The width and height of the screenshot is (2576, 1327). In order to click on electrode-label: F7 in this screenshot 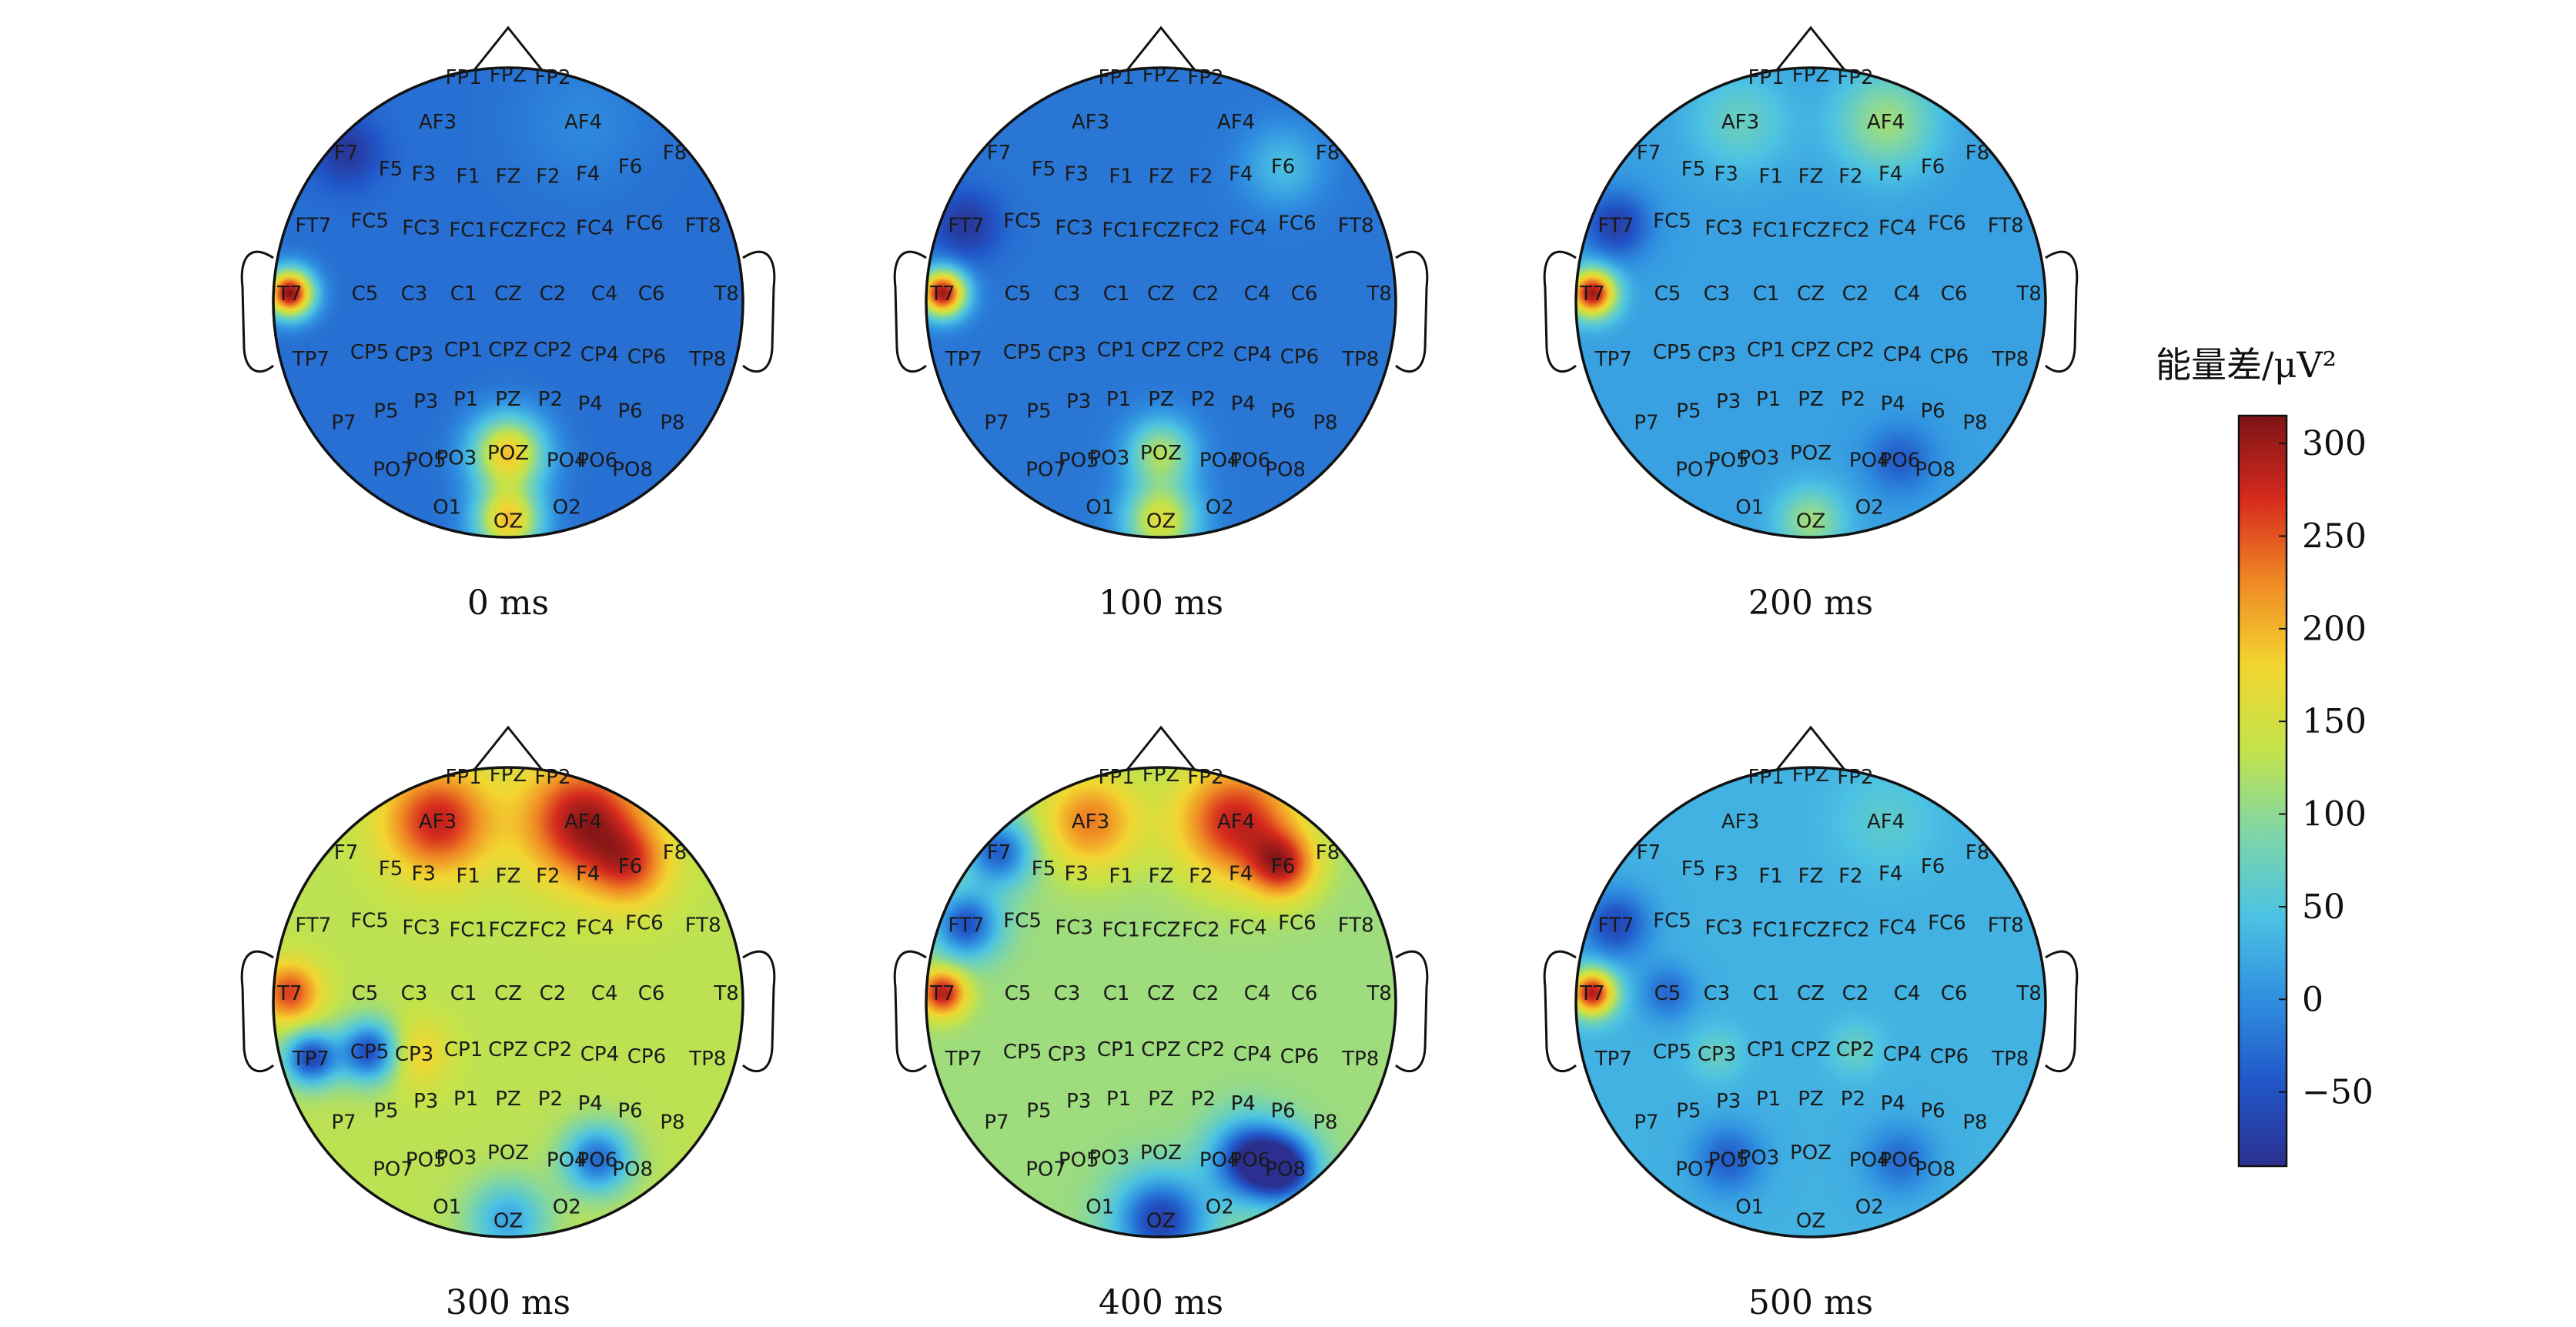, I will do `click(1649, 153)`.